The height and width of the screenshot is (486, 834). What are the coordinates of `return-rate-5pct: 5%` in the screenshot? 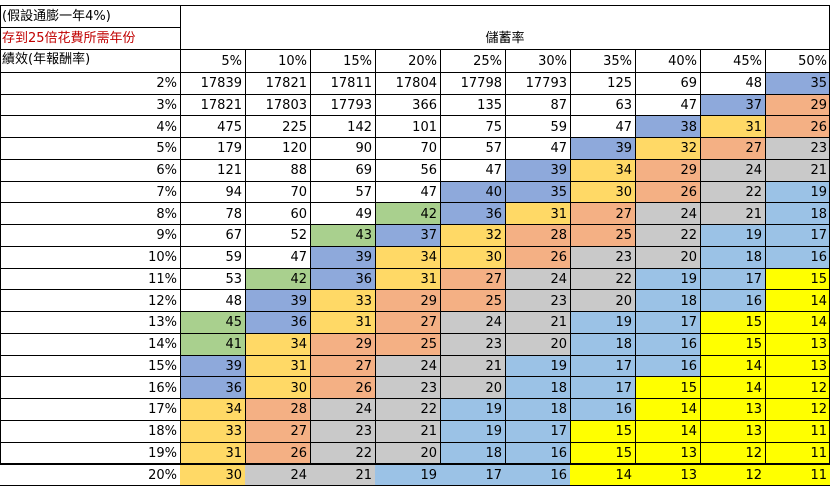 It's located at (166, 149).